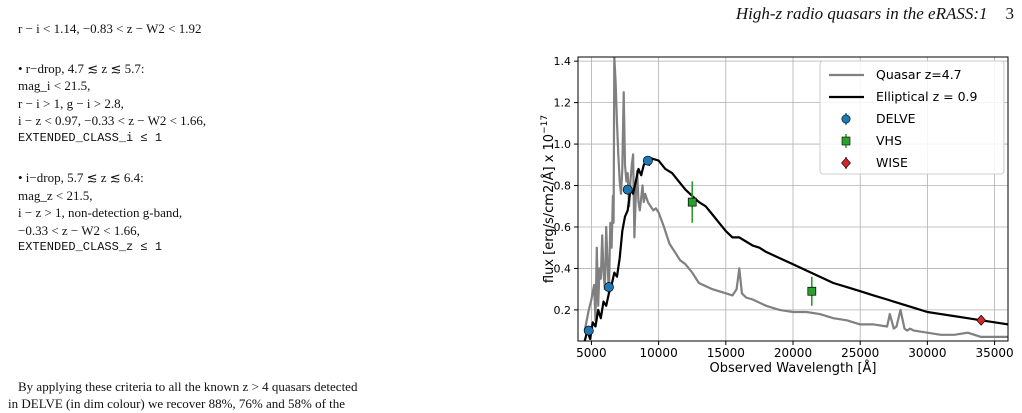 The width and height of the screenshot is (1022, 413). Describe the element at coordinates (892, 162) in the screenshot. I see `legend-wise-label: WISE` at that location.